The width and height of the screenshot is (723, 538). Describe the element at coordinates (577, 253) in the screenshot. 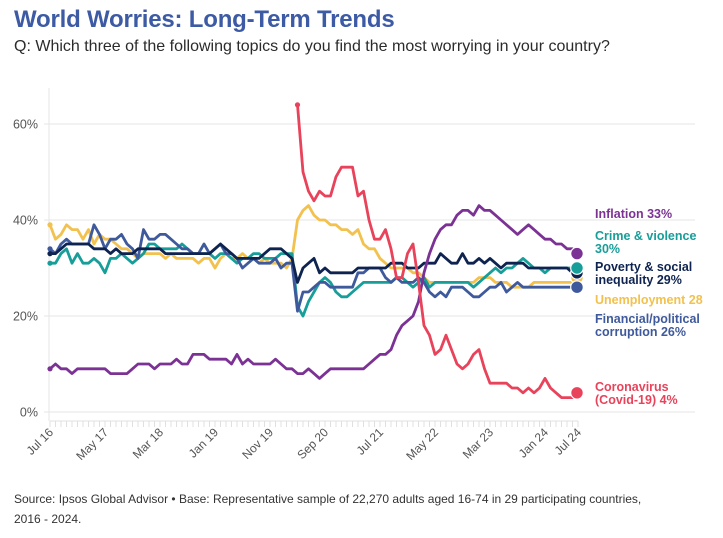

I see `series-end-point-inflation` at that location.